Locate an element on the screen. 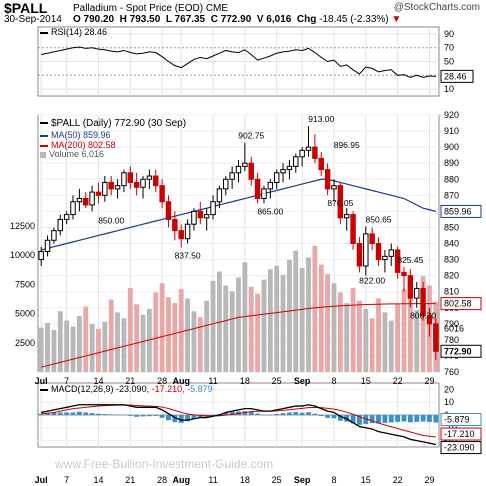  price-swatch is located at coordinates (44, 123).